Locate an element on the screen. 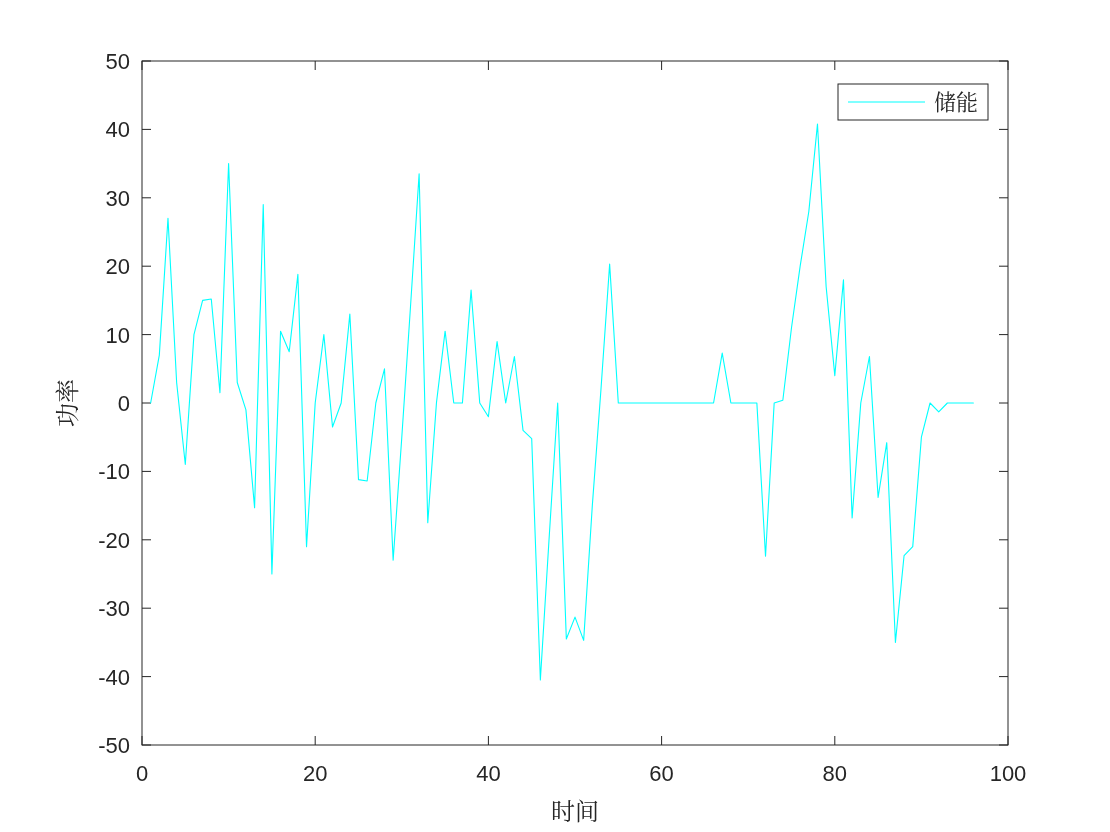 The height and width of the screenshot is (832, 1110). y-tick-label: -10 is located at coordinates (114, 472).